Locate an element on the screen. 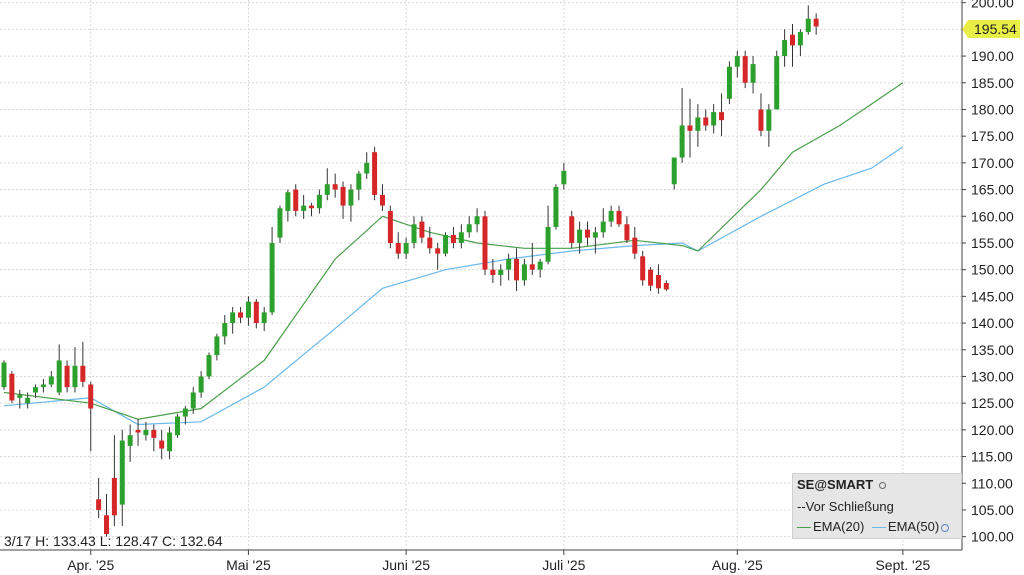 The width and height of the screenshot is (1024, 575). x-tick-label: Juli '25 is located at coordinates (563, 565).